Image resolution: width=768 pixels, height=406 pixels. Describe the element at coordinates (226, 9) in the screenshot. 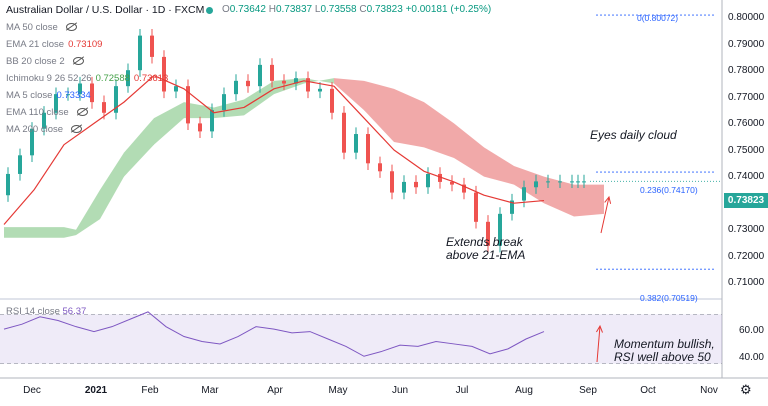

I see `open-key: O` at that location.